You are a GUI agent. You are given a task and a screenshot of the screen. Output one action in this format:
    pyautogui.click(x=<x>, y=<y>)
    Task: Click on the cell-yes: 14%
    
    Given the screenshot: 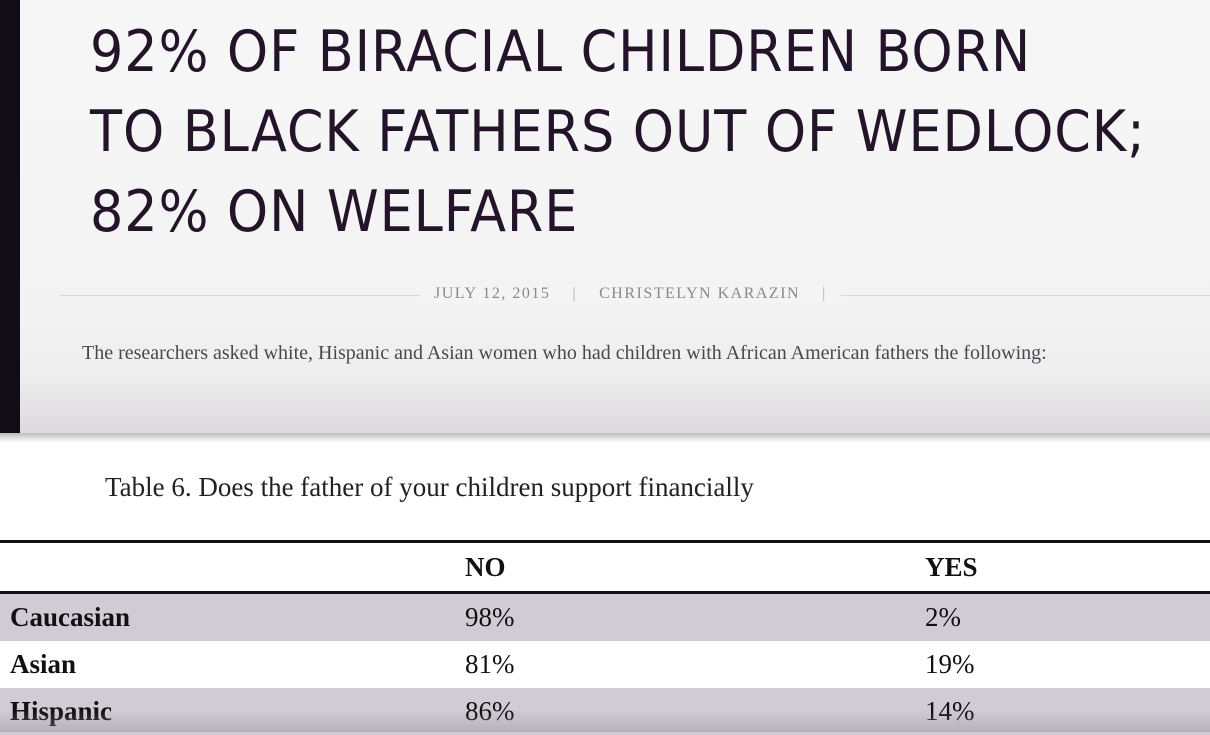 What is the action you would take?
    pyautogui.click(x=1062, y=711)
    